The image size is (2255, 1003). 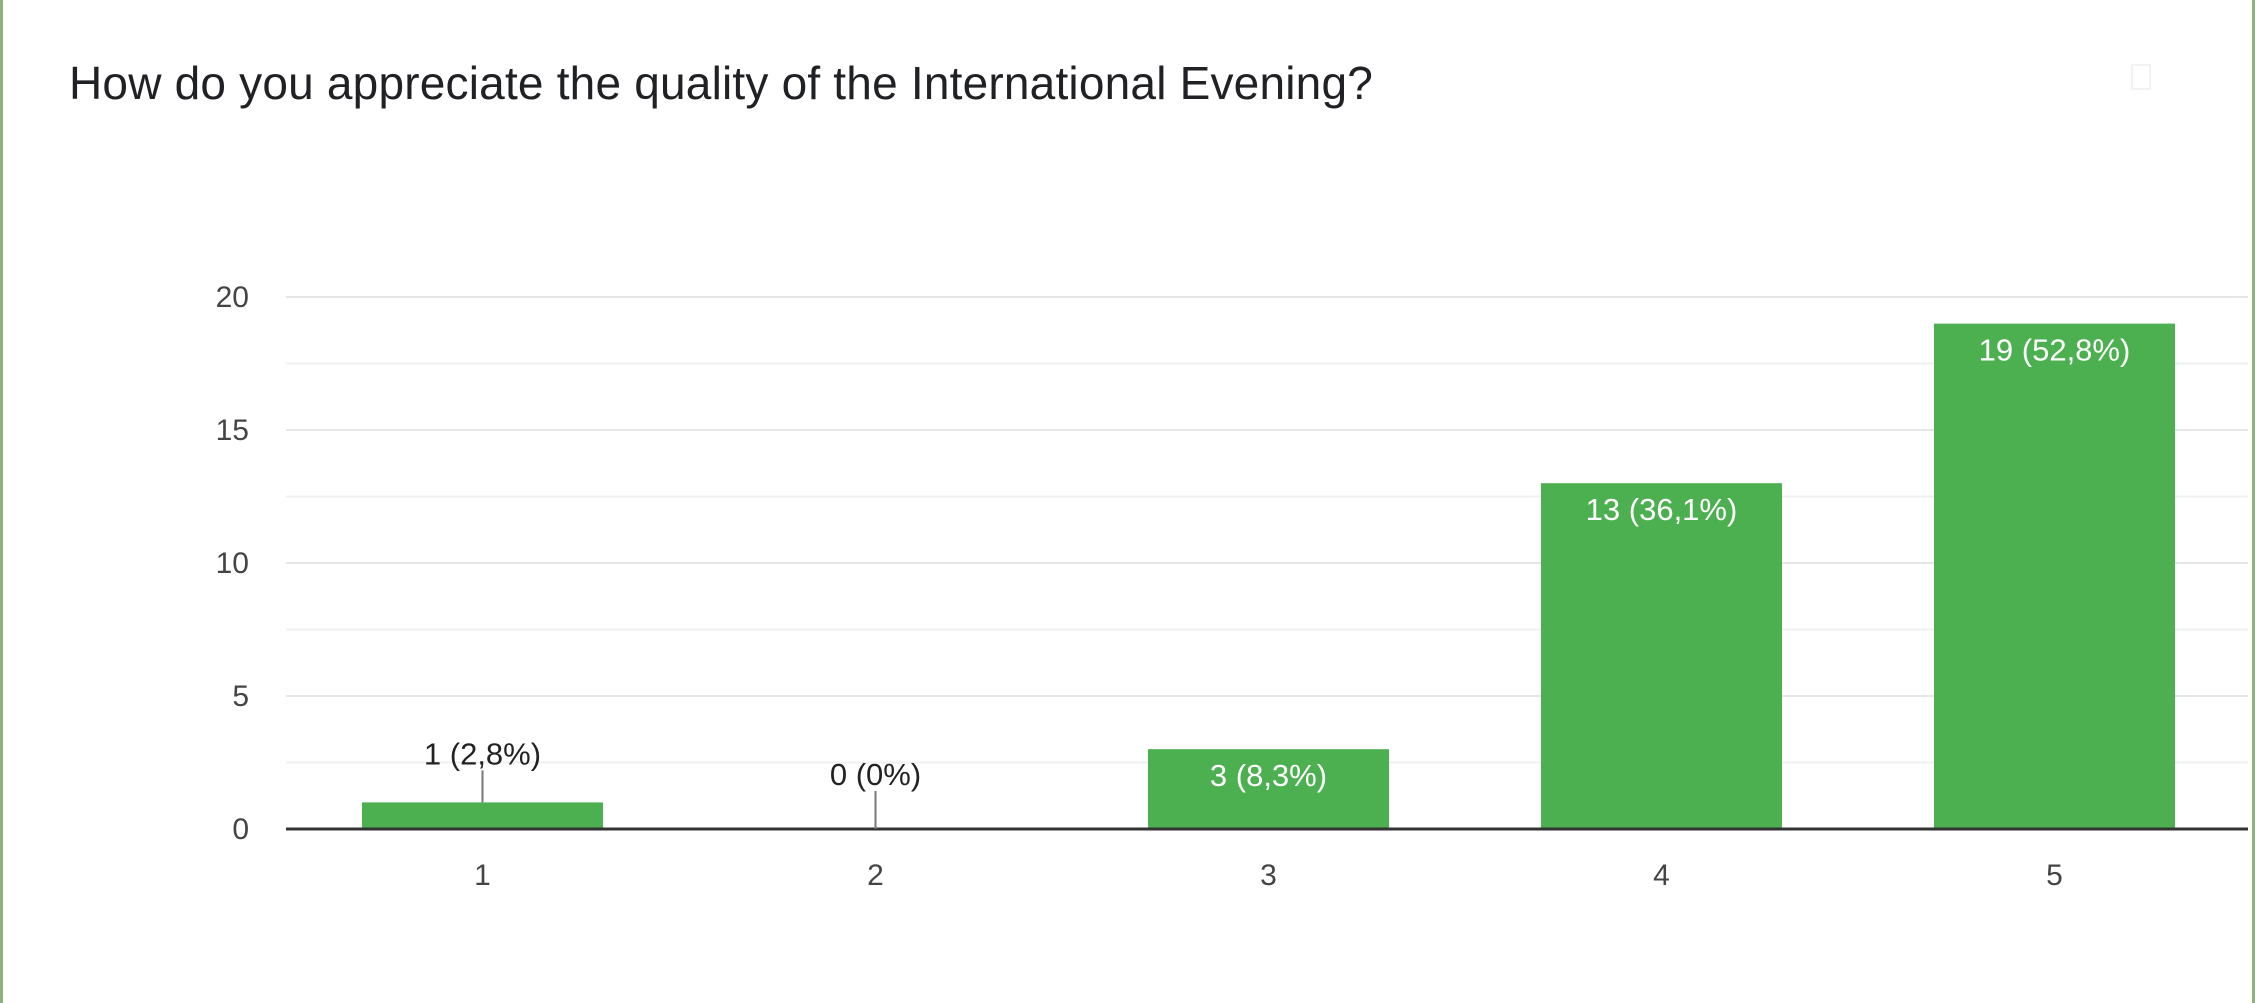 I want to click on data-label: 1 (2,8%), so click(x=482, y=753).